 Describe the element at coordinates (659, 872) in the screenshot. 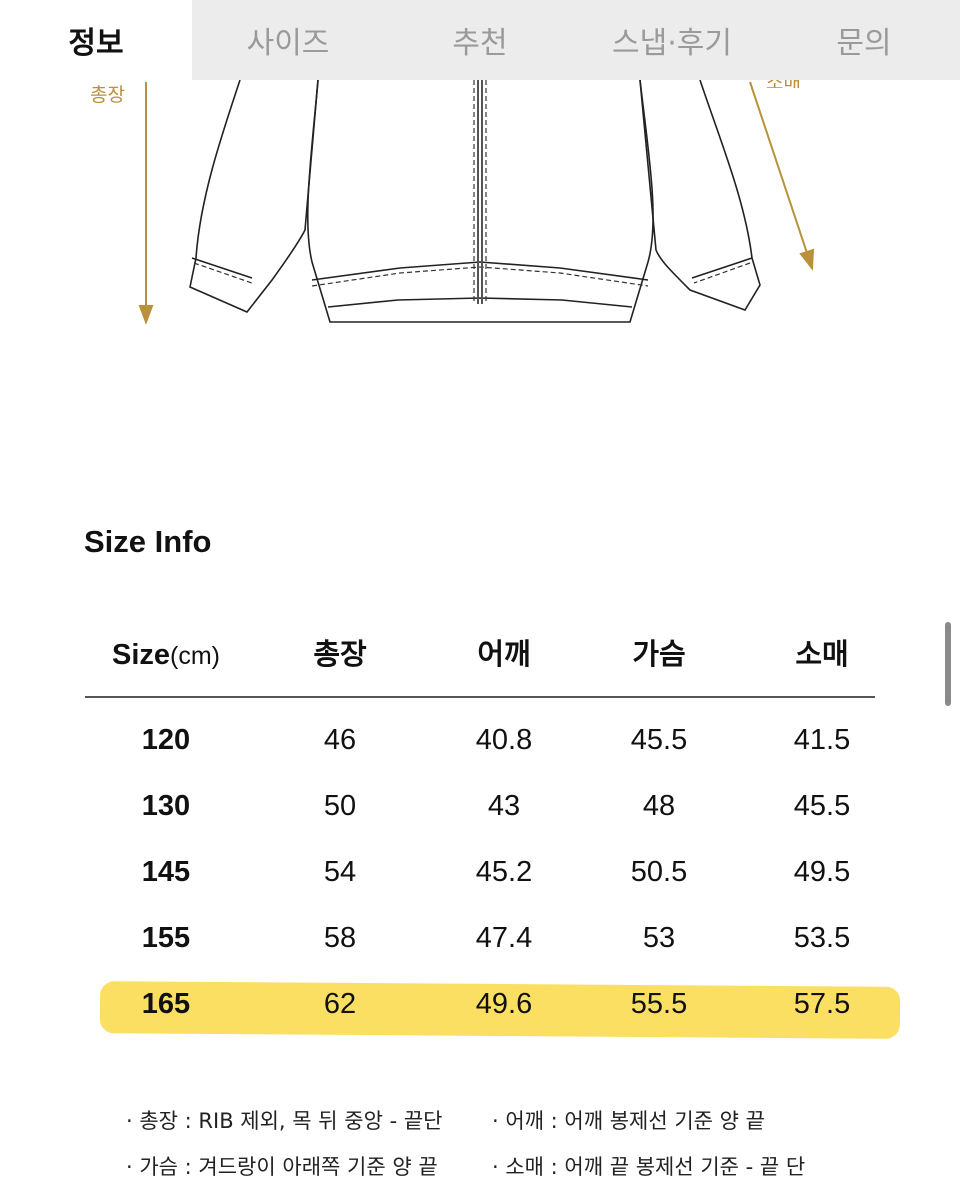

I see `value-cell: 50.5` at that location.